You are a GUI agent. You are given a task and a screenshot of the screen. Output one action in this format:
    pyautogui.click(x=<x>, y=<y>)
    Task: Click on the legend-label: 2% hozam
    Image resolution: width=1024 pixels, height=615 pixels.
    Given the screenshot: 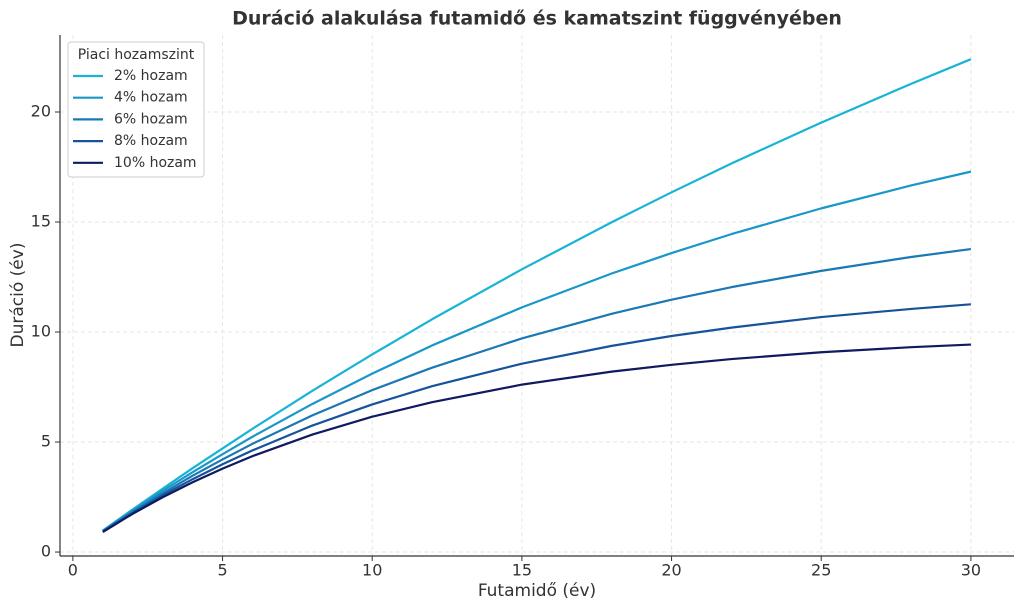 What is the action you would take?
    pyautogui.click(x=151, y=76)
    